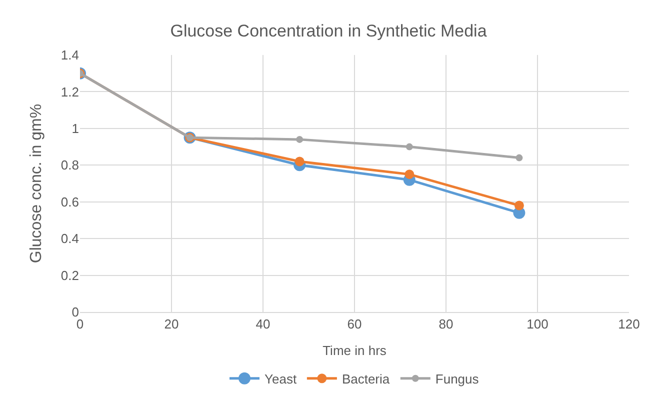 This screenshot has height=406, width=657. I want to click on legend-label: Yeast, so click(280, 378).